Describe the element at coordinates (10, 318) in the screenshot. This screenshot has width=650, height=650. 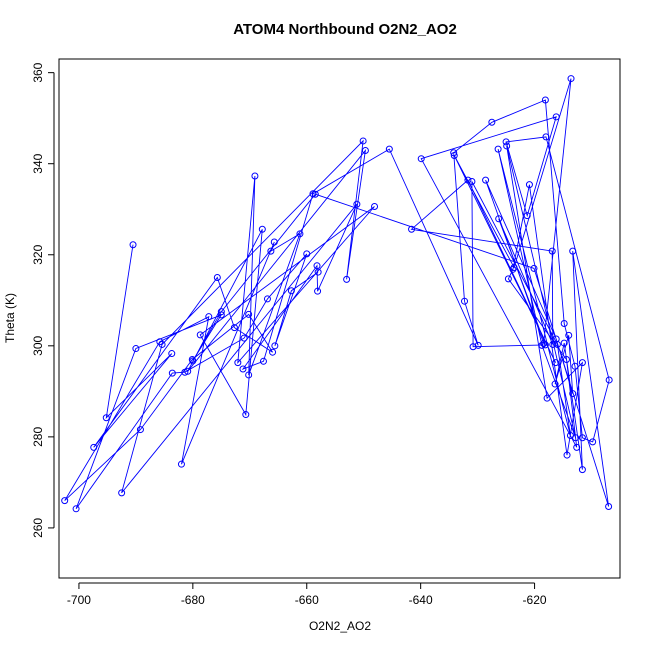
I see `y-axis-label: Theta (K)` at that location.